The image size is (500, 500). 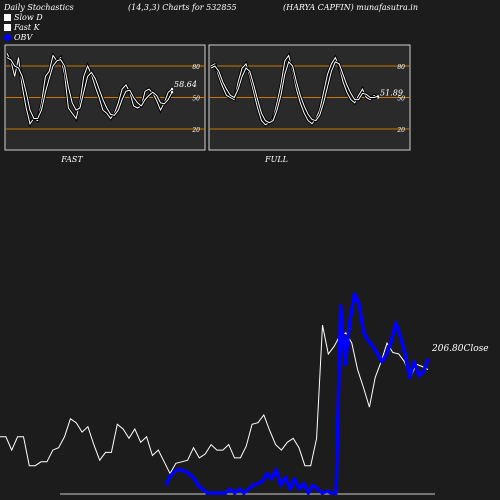 What do you see at coordinates (401, 99) in the screenshot?
I see `full-tick-50: 50` at bounding box center [401, 99].